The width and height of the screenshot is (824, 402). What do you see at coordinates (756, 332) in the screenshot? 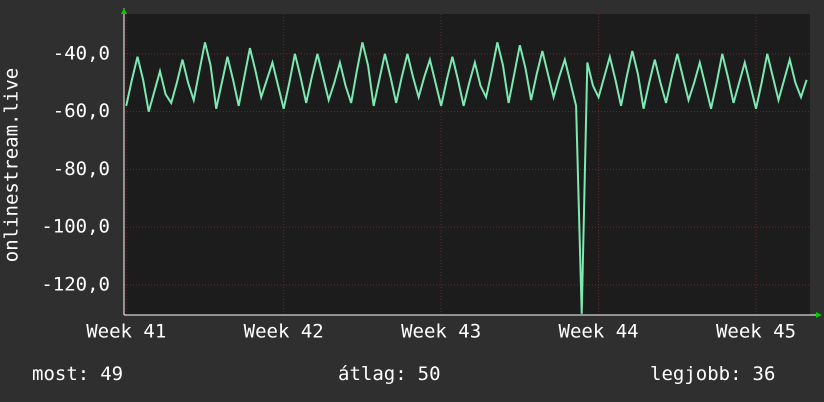
I see `x-tick-label: Week 45` at bounding box center [756, 332].